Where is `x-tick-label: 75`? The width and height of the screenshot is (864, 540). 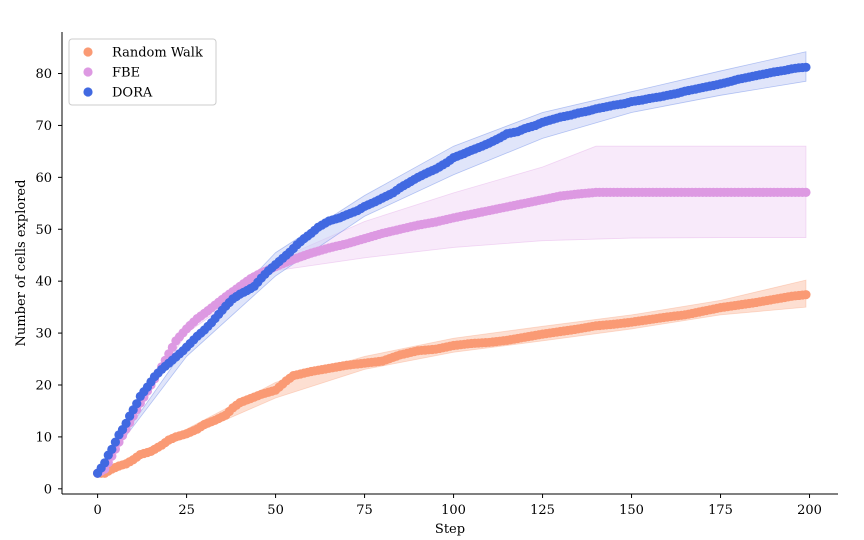
x-tick-label: 75 is located at coordinates (364, 510).